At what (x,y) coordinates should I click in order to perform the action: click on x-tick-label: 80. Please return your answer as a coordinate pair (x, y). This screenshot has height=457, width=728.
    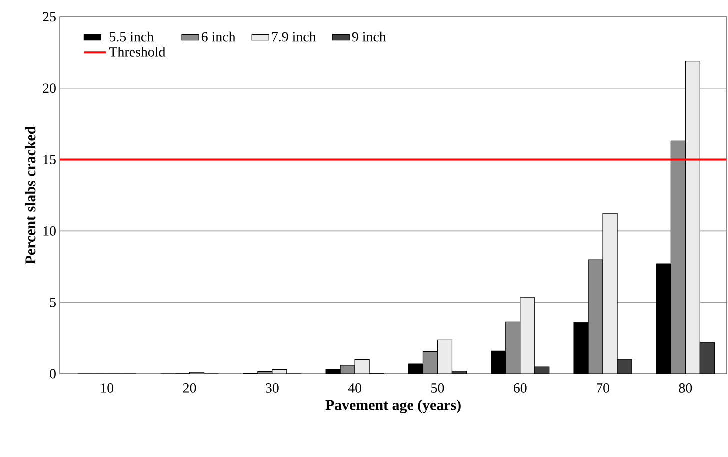
    Looking at the image, I should click on (685, 388).